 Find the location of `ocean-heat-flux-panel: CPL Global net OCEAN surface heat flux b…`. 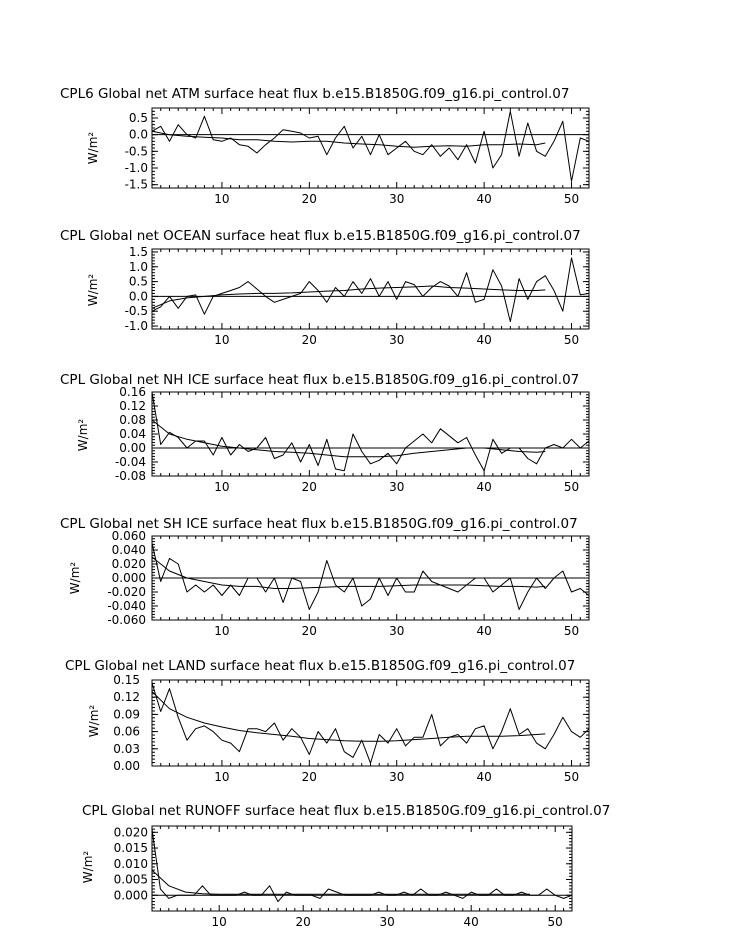

ocean-heat-flux-panel: CPL Global net OCEAN surface heat flux b… is located at coordinates (325, 287).